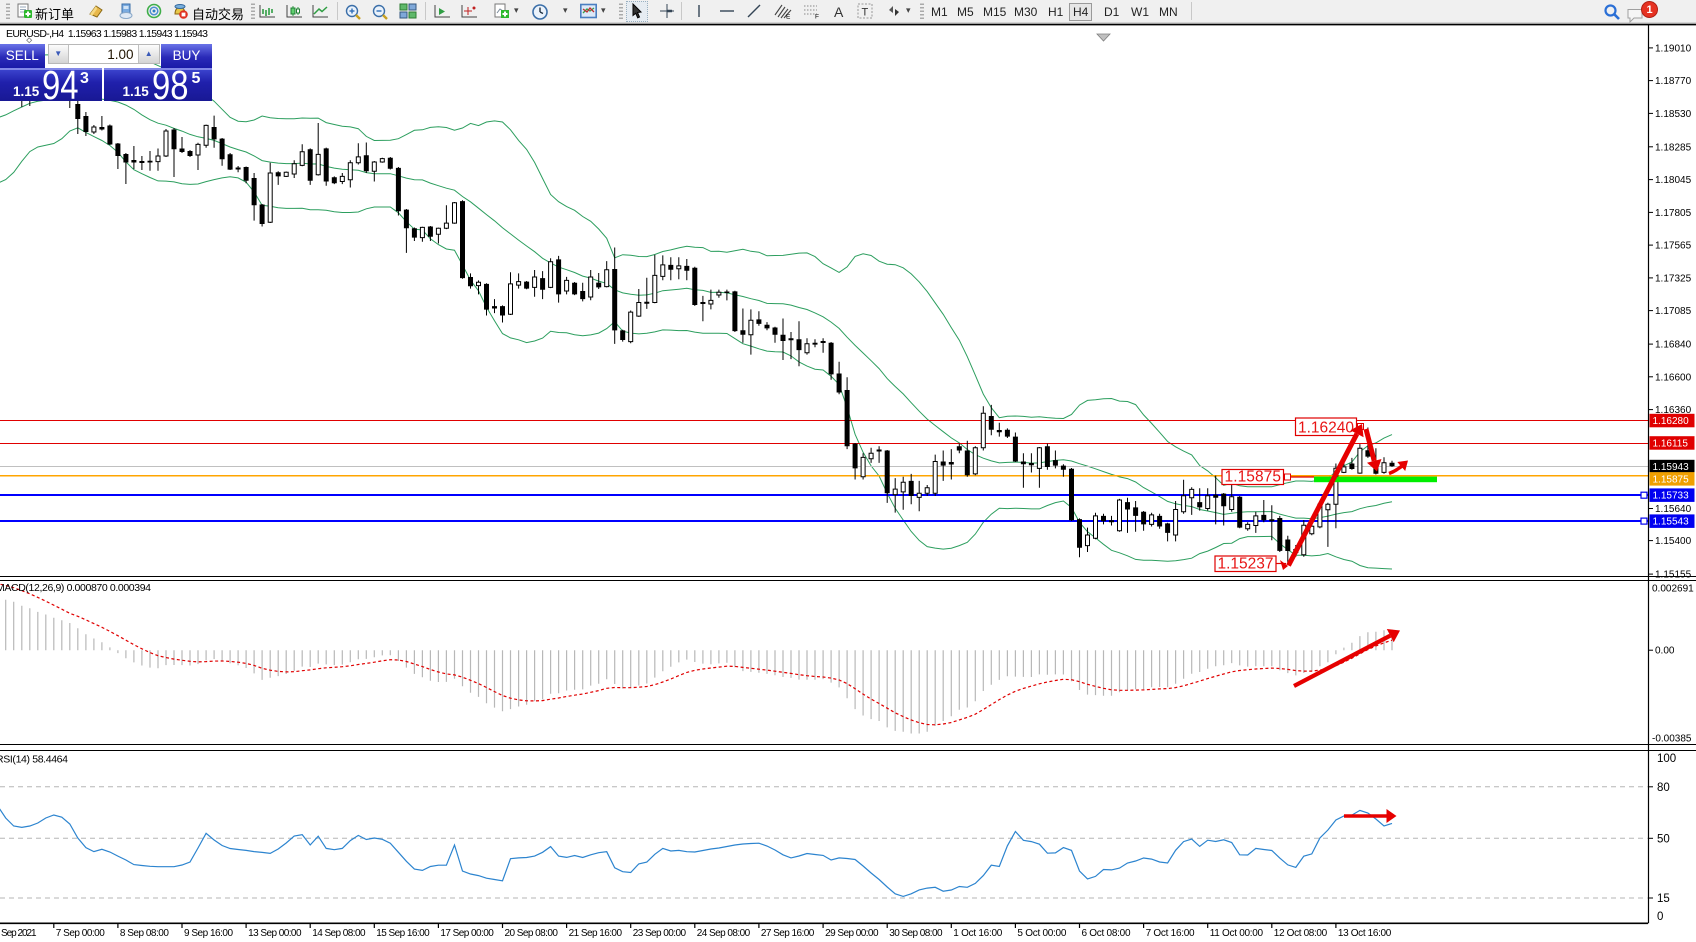  Describe the element at coordinates (977, 933) in the screenshot. I see `svg-text: 1 Oct 16:00` at that location.